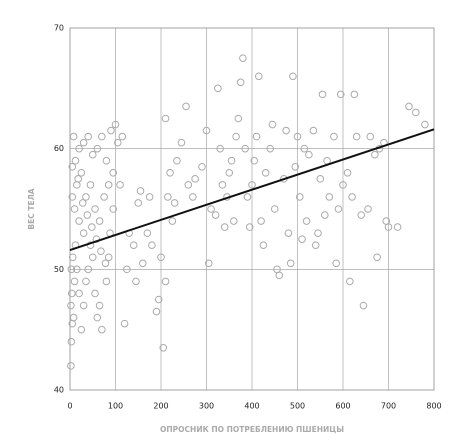 The width and height of the screenshot is (465, 441). Describe the element at coordinates (252, 429) in the screenshot. I see `x-axis-label: ОПРОСНИК ПО ПОТРЕБЛЕНИЮ ПШЕНИЦЫ` at that location.